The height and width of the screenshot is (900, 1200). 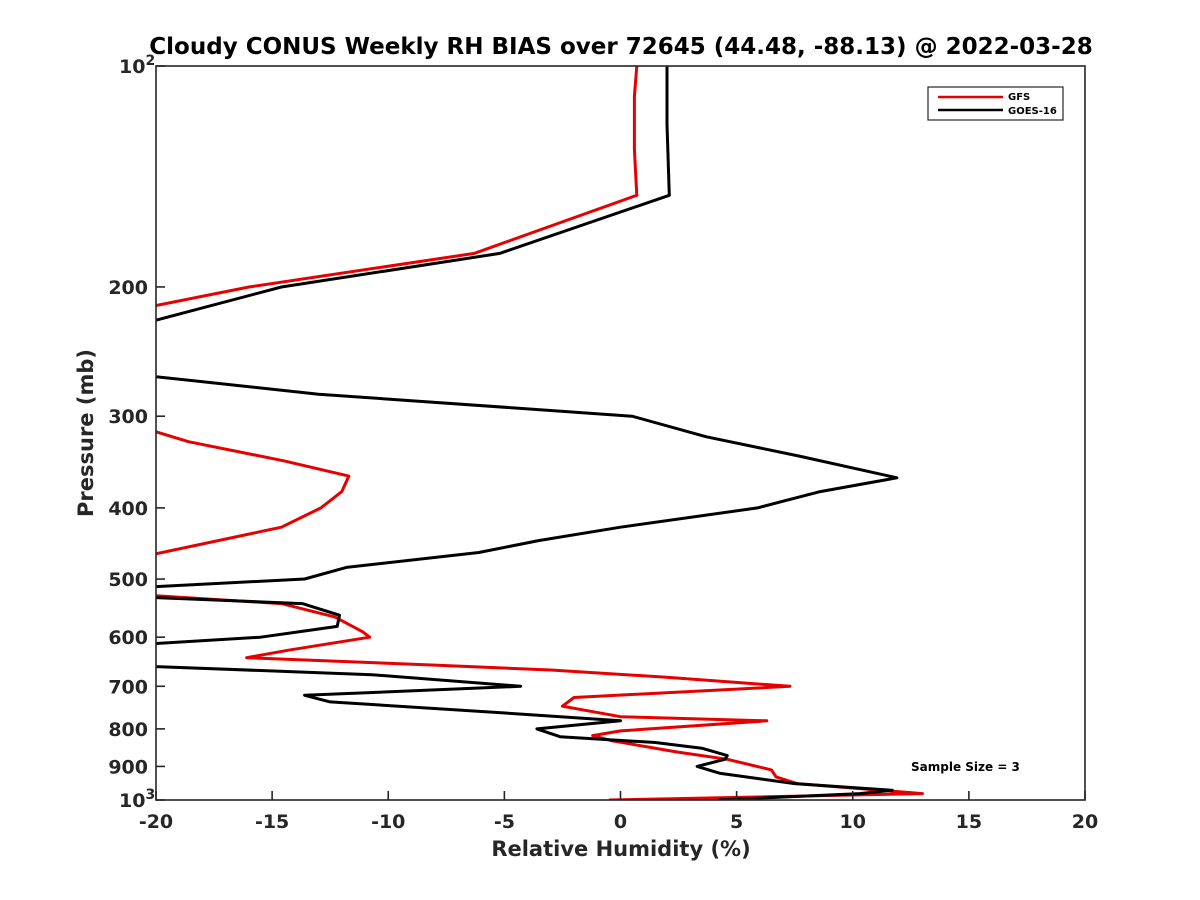 What do you see at coordinates (136, 432) in the screenshot?
I see `y-axis: 10² 200 300 400 500 600 700 800 900 10³` at bounding box center [136, 432].